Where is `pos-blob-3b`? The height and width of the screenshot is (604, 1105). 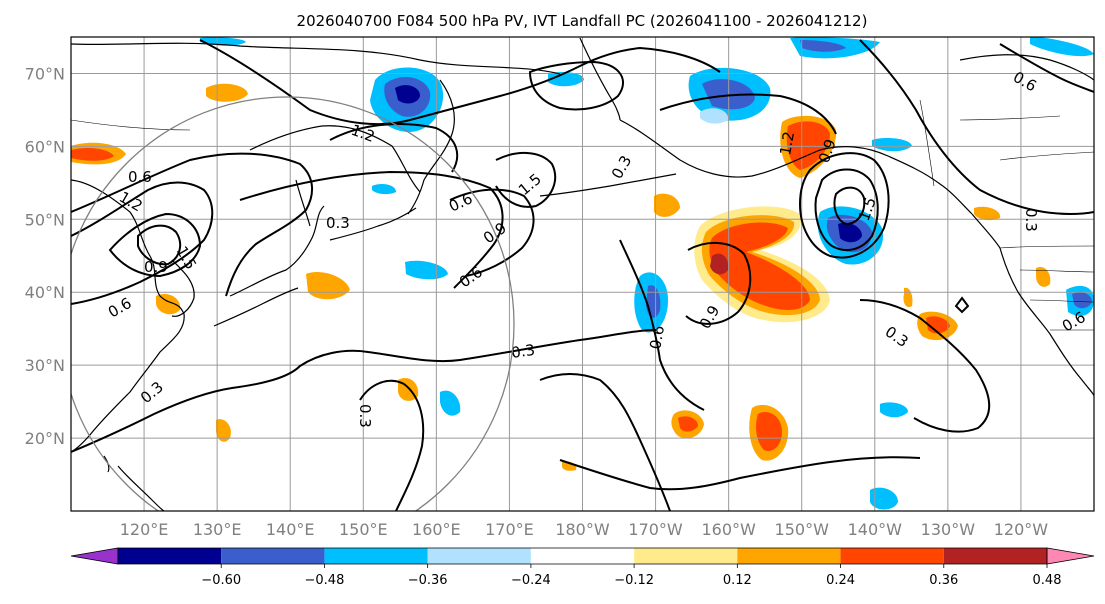 pos-blob-3b is located at coordinates (769, 432).